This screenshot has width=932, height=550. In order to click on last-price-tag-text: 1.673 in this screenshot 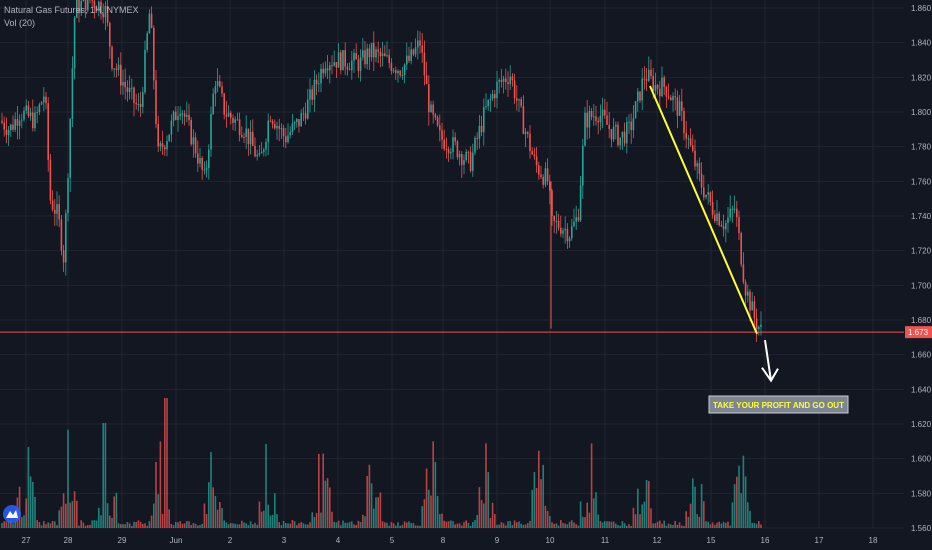, I will do `click(918, 332)`.